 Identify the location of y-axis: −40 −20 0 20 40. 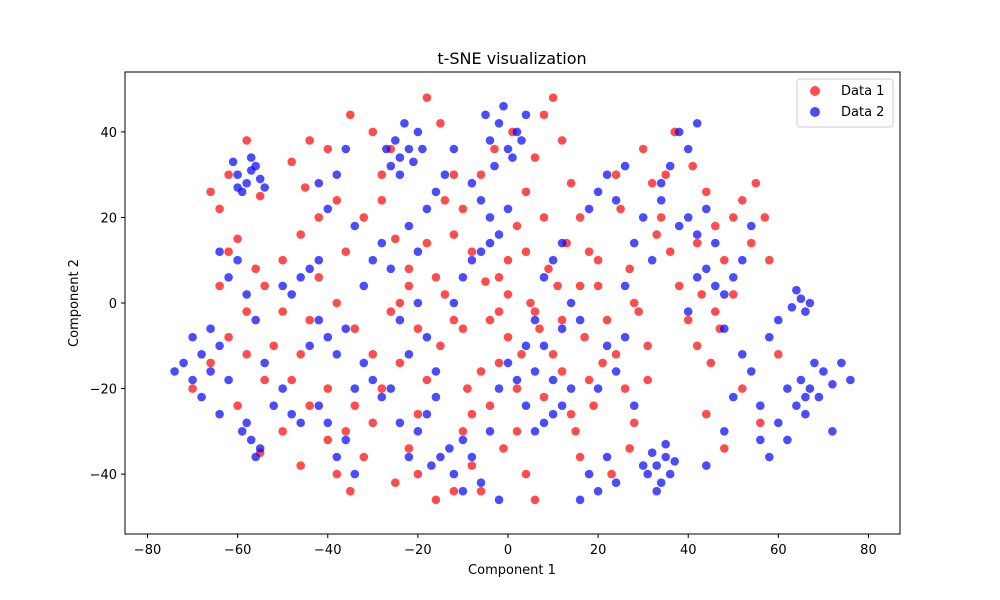
(107, 304).